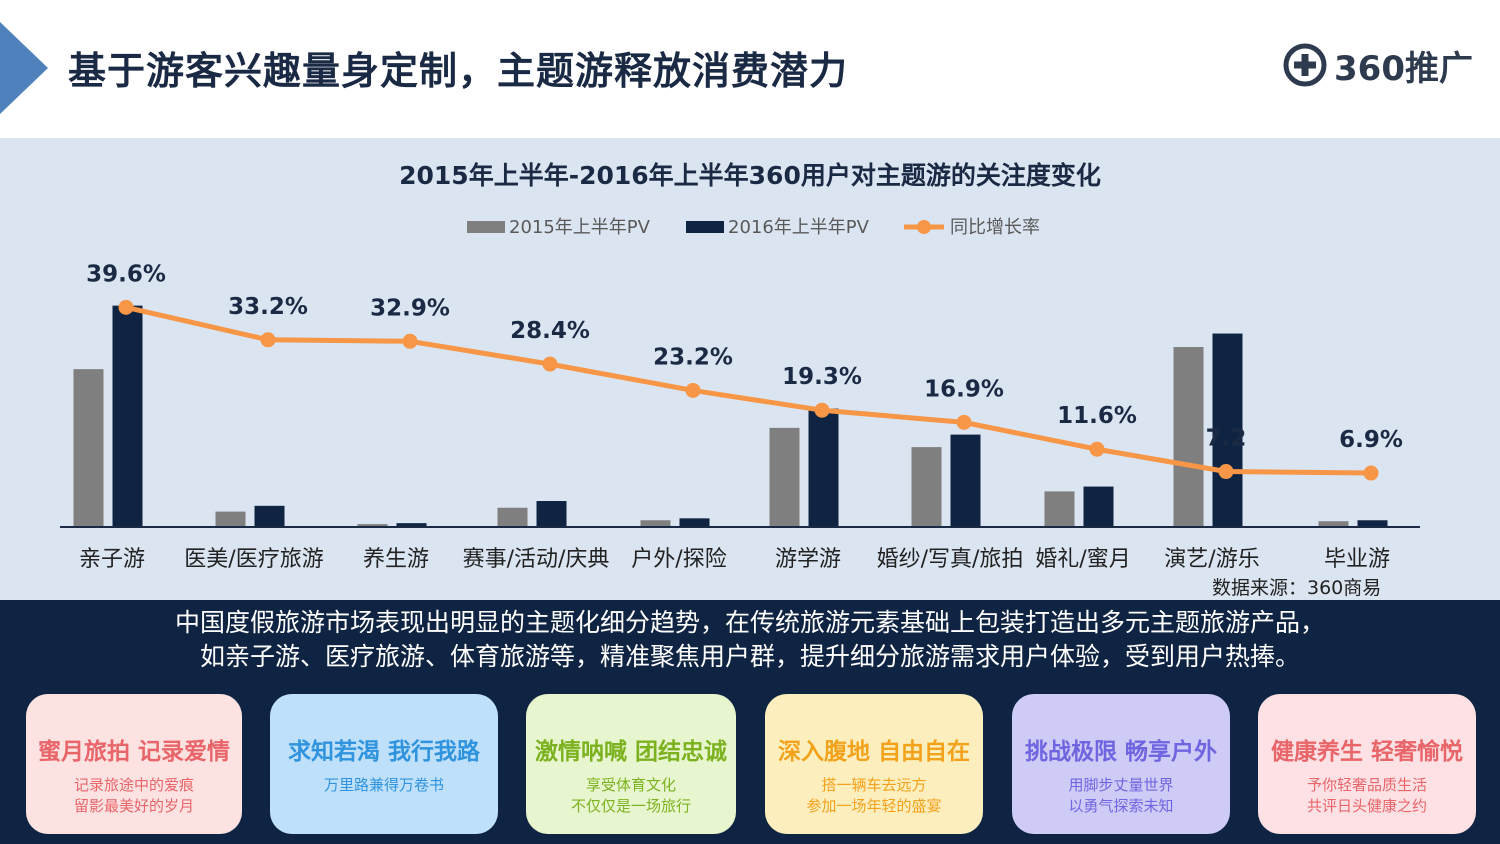 The height and width of the screenshot is (844, 1500). What do you see at coordinates (133, 806) in the screenshot?
I see `card-line-2: 留影最美好的岁月` at bounding box center [133, 806].